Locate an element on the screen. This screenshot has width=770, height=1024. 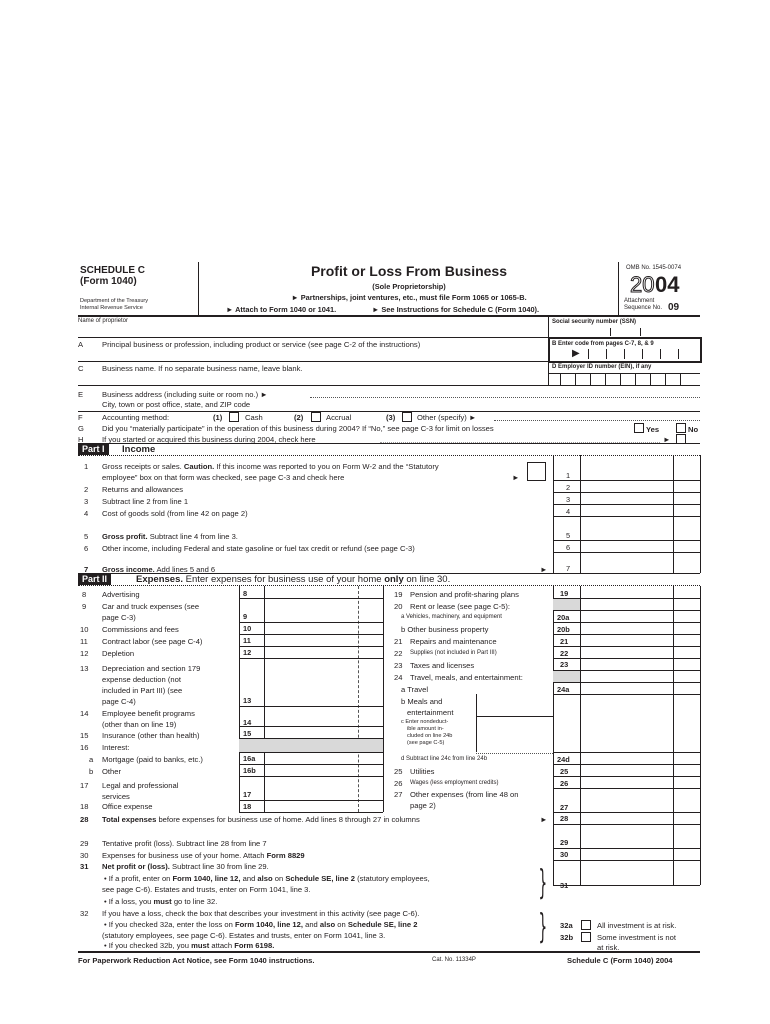
line-number: 1 is located at coordinates (86, 466).